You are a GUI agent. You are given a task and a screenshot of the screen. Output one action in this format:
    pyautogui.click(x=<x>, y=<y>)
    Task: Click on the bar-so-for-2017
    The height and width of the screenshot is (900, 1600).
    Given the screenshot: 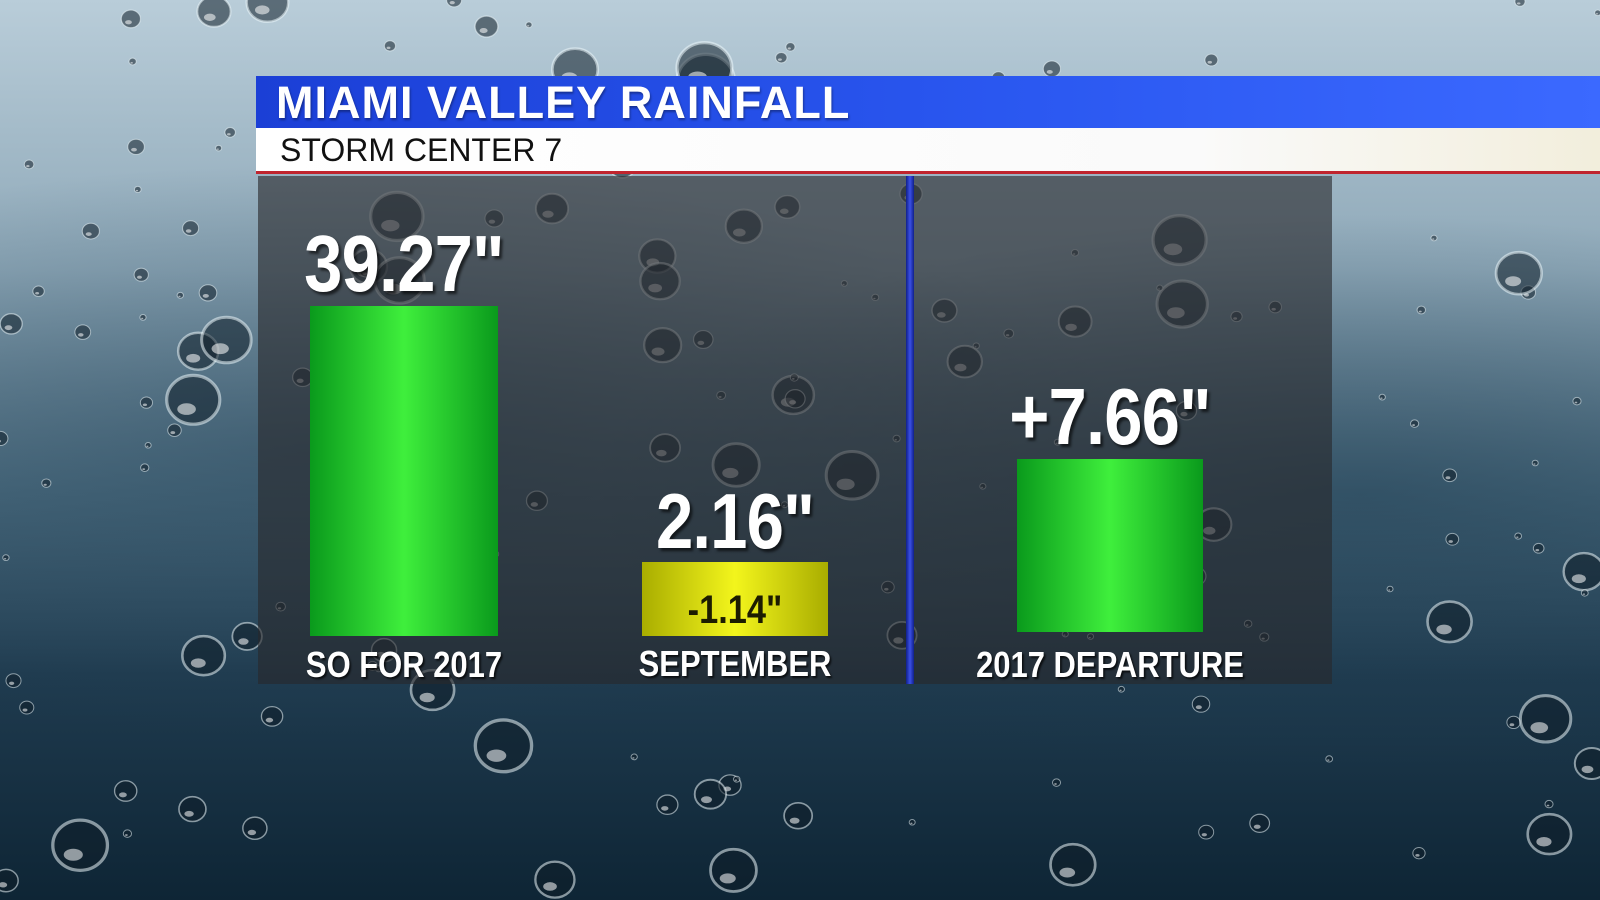 What is the action you would take?
    pyautogui.click(x=404, y=471)
    